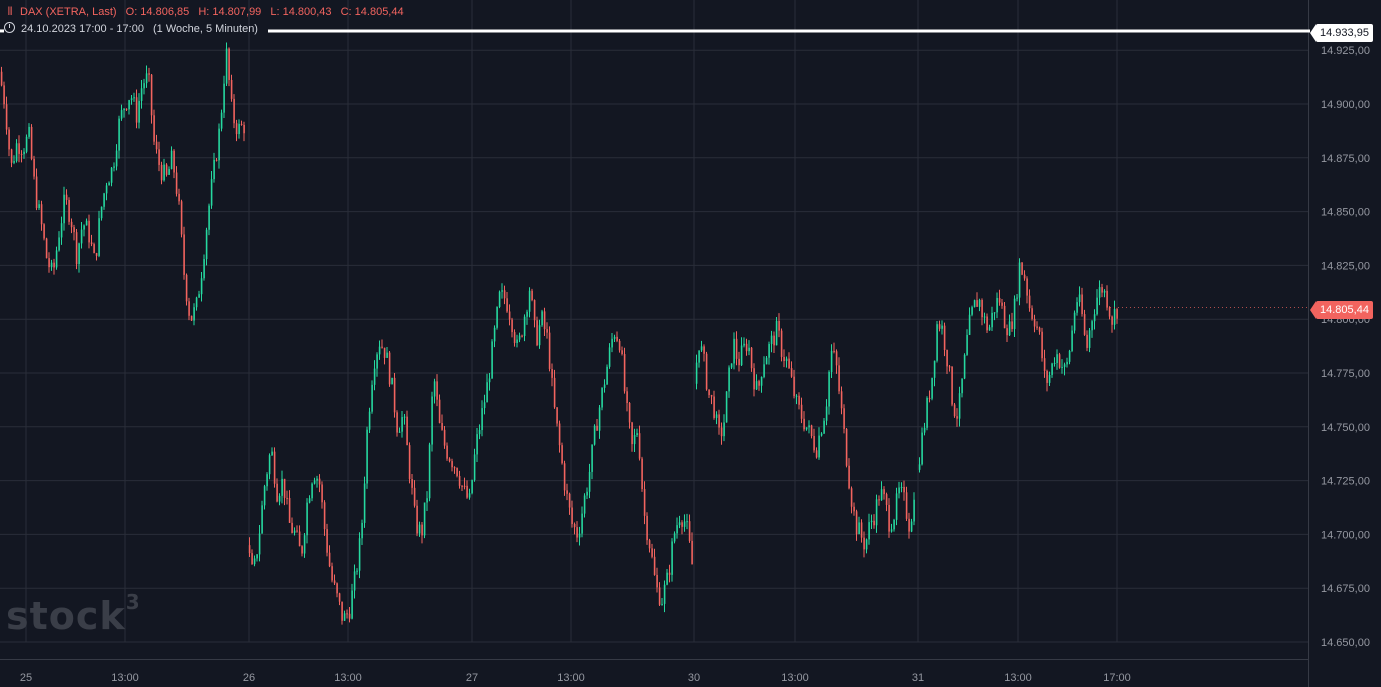 This screenshot has width=1381, height=687. Describe the element at coordinates (157, 12) in the screenshot. I see `open-value: O: 14.806,85` at that location.